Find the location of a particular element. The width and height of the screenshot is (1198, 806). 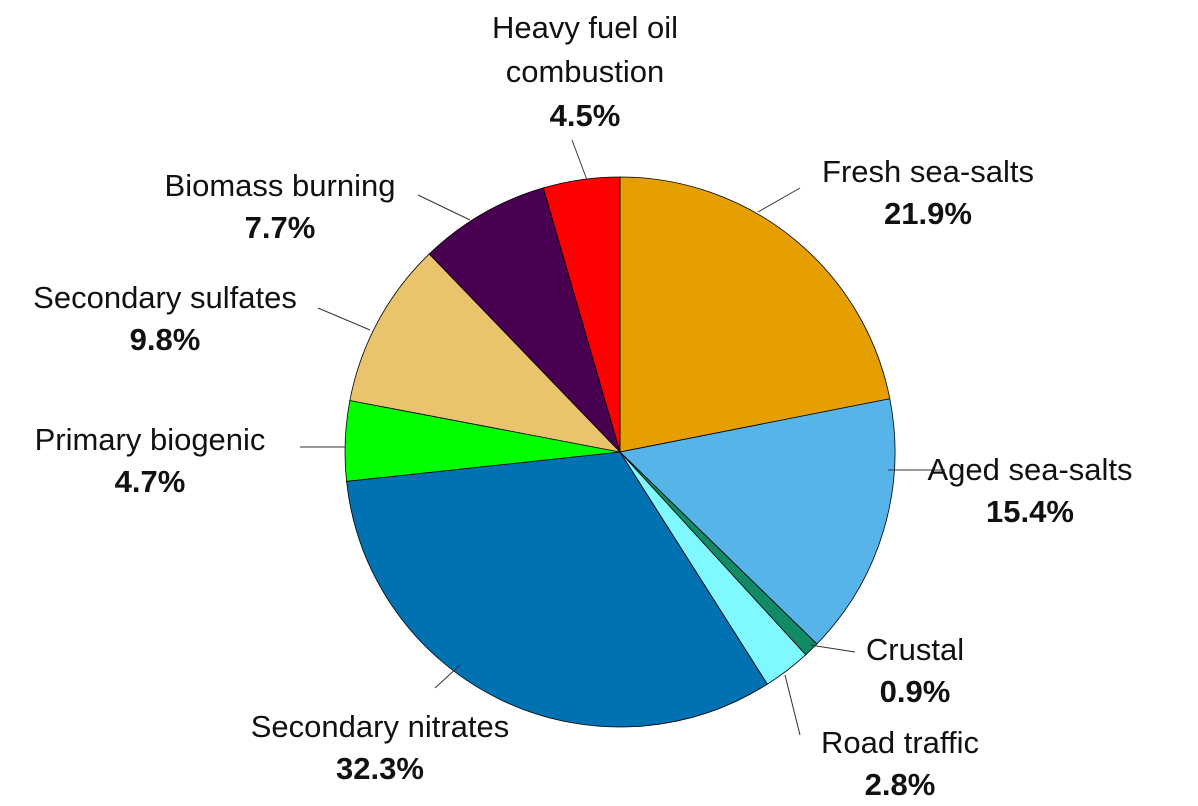

value-label: 9.8% is located at coordinates (165, 339).